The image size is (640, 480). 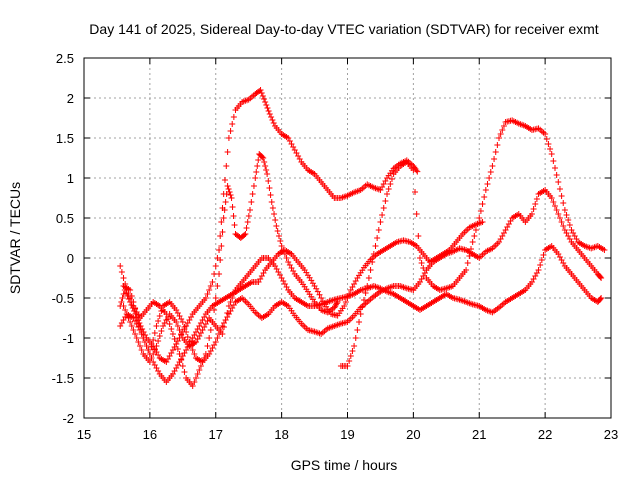 What do you see at coordinates (479, 434) in the screenshot?
I see `x-tick-label: 21` at bounding box center [479, 434].